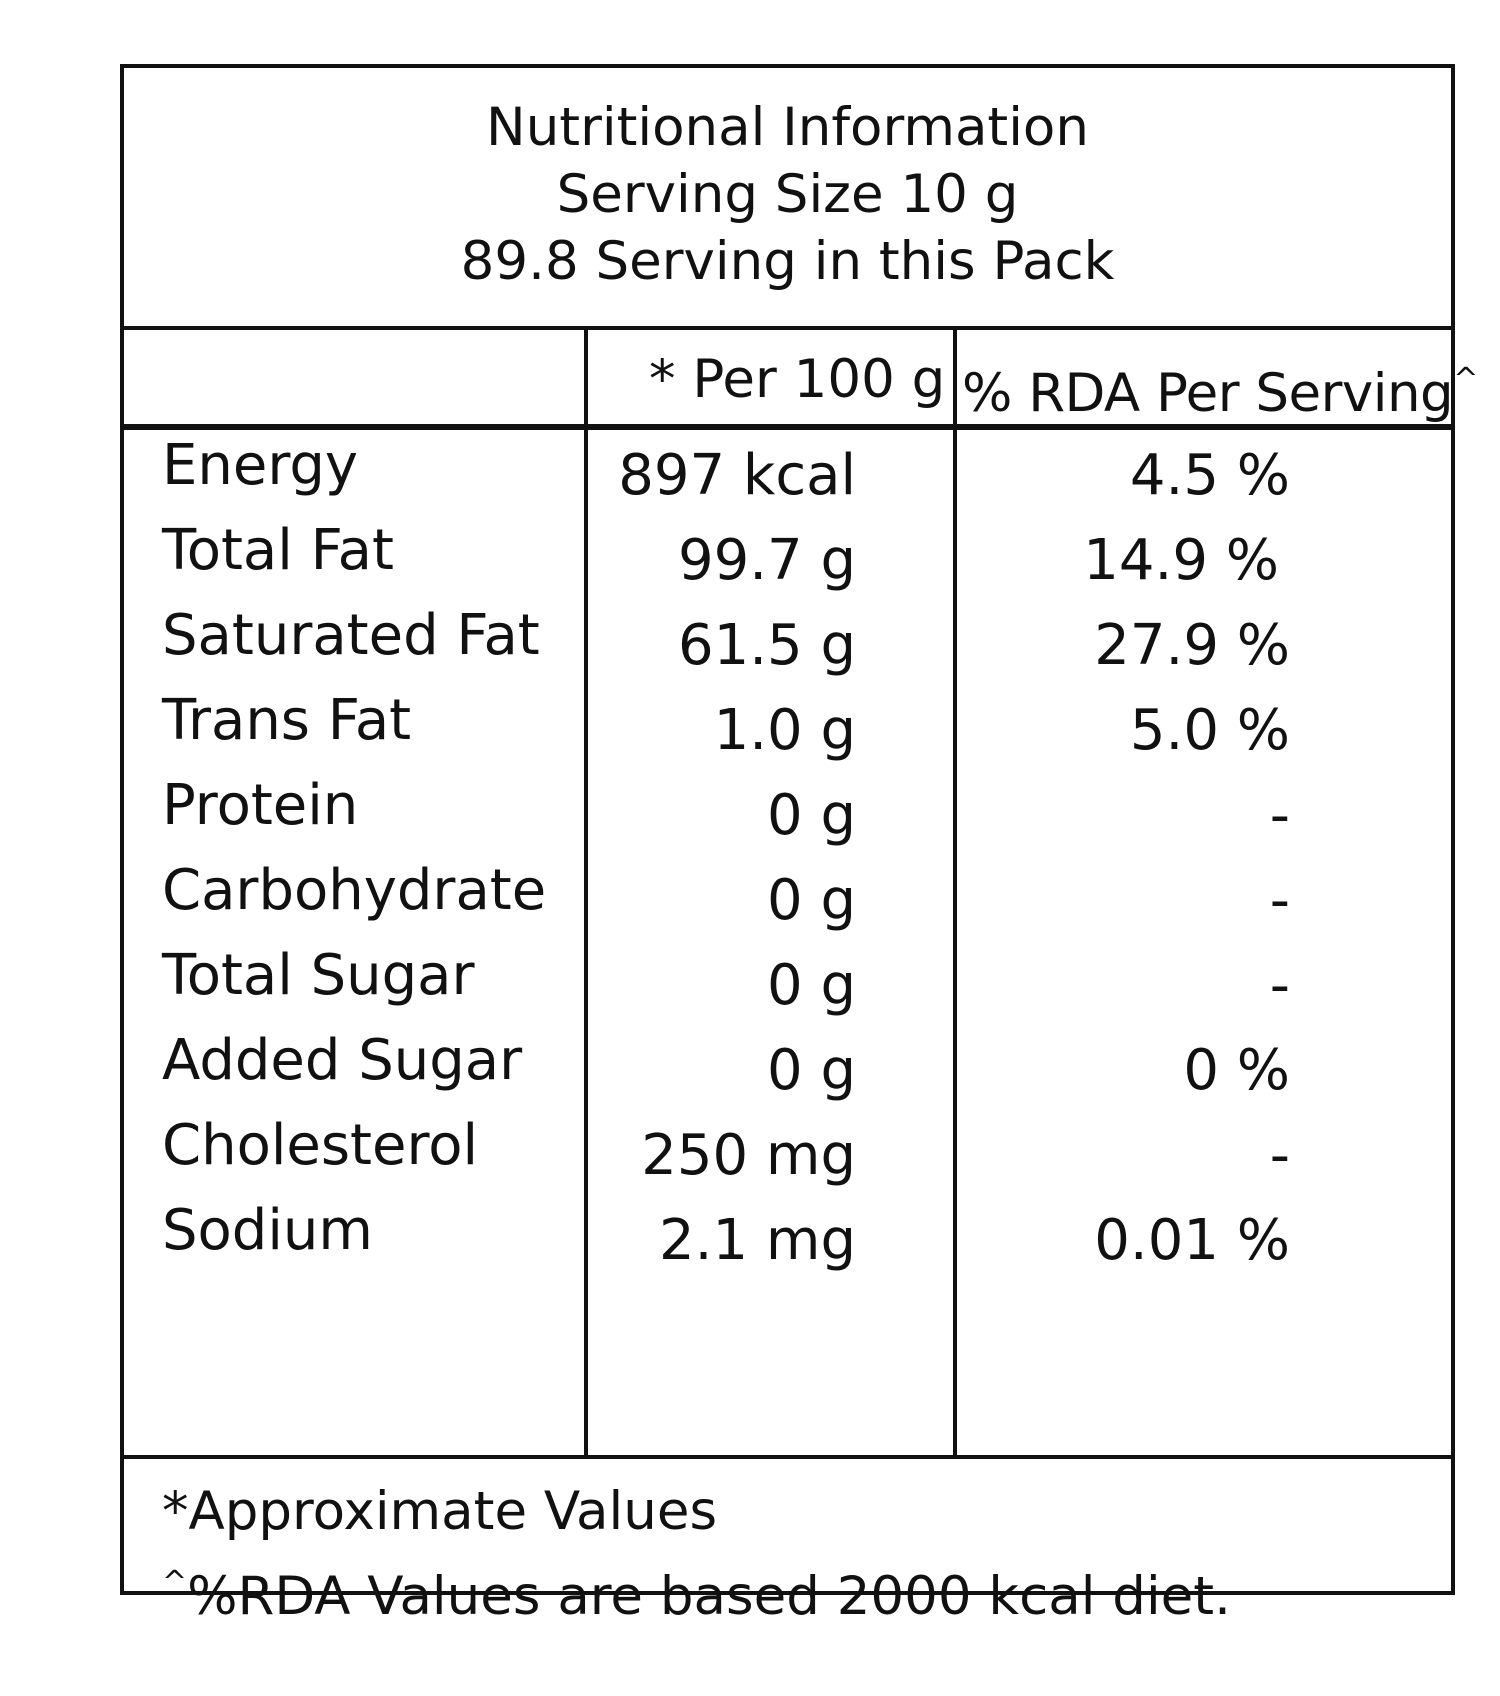  I want to click on nutrient-rda: 5.0 %, so click(1209, 730).